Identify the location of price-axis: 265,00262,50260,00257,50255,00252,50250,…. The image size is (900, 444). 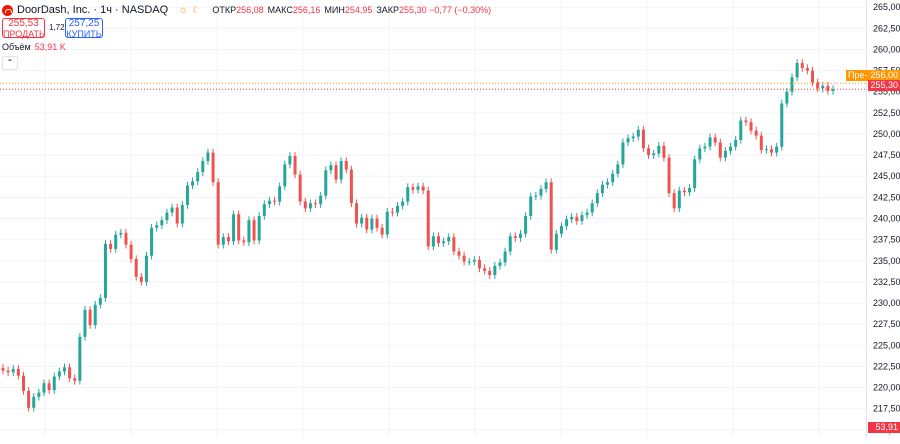
(886, 218).